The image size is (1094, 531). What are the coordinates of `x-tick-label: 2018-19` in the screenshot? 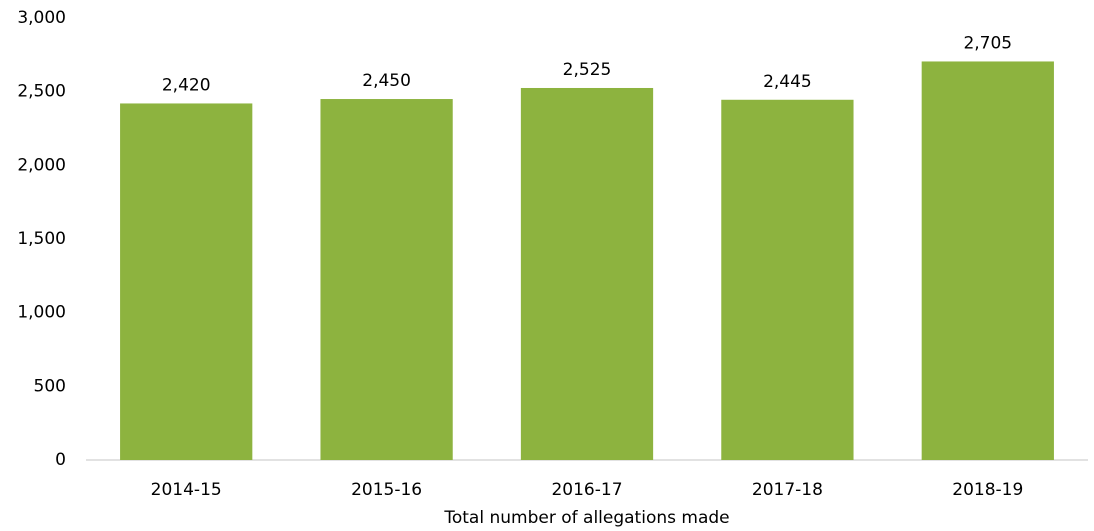 It's located at (987, 490).